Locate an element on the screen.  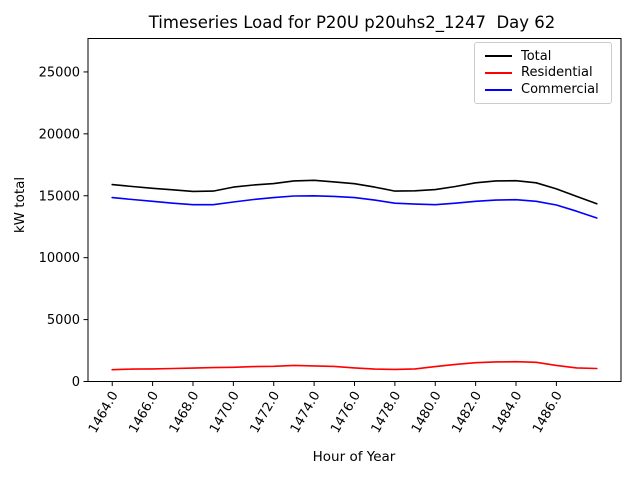
legend-label-residential: Residential is located at coordinates (557, 73).